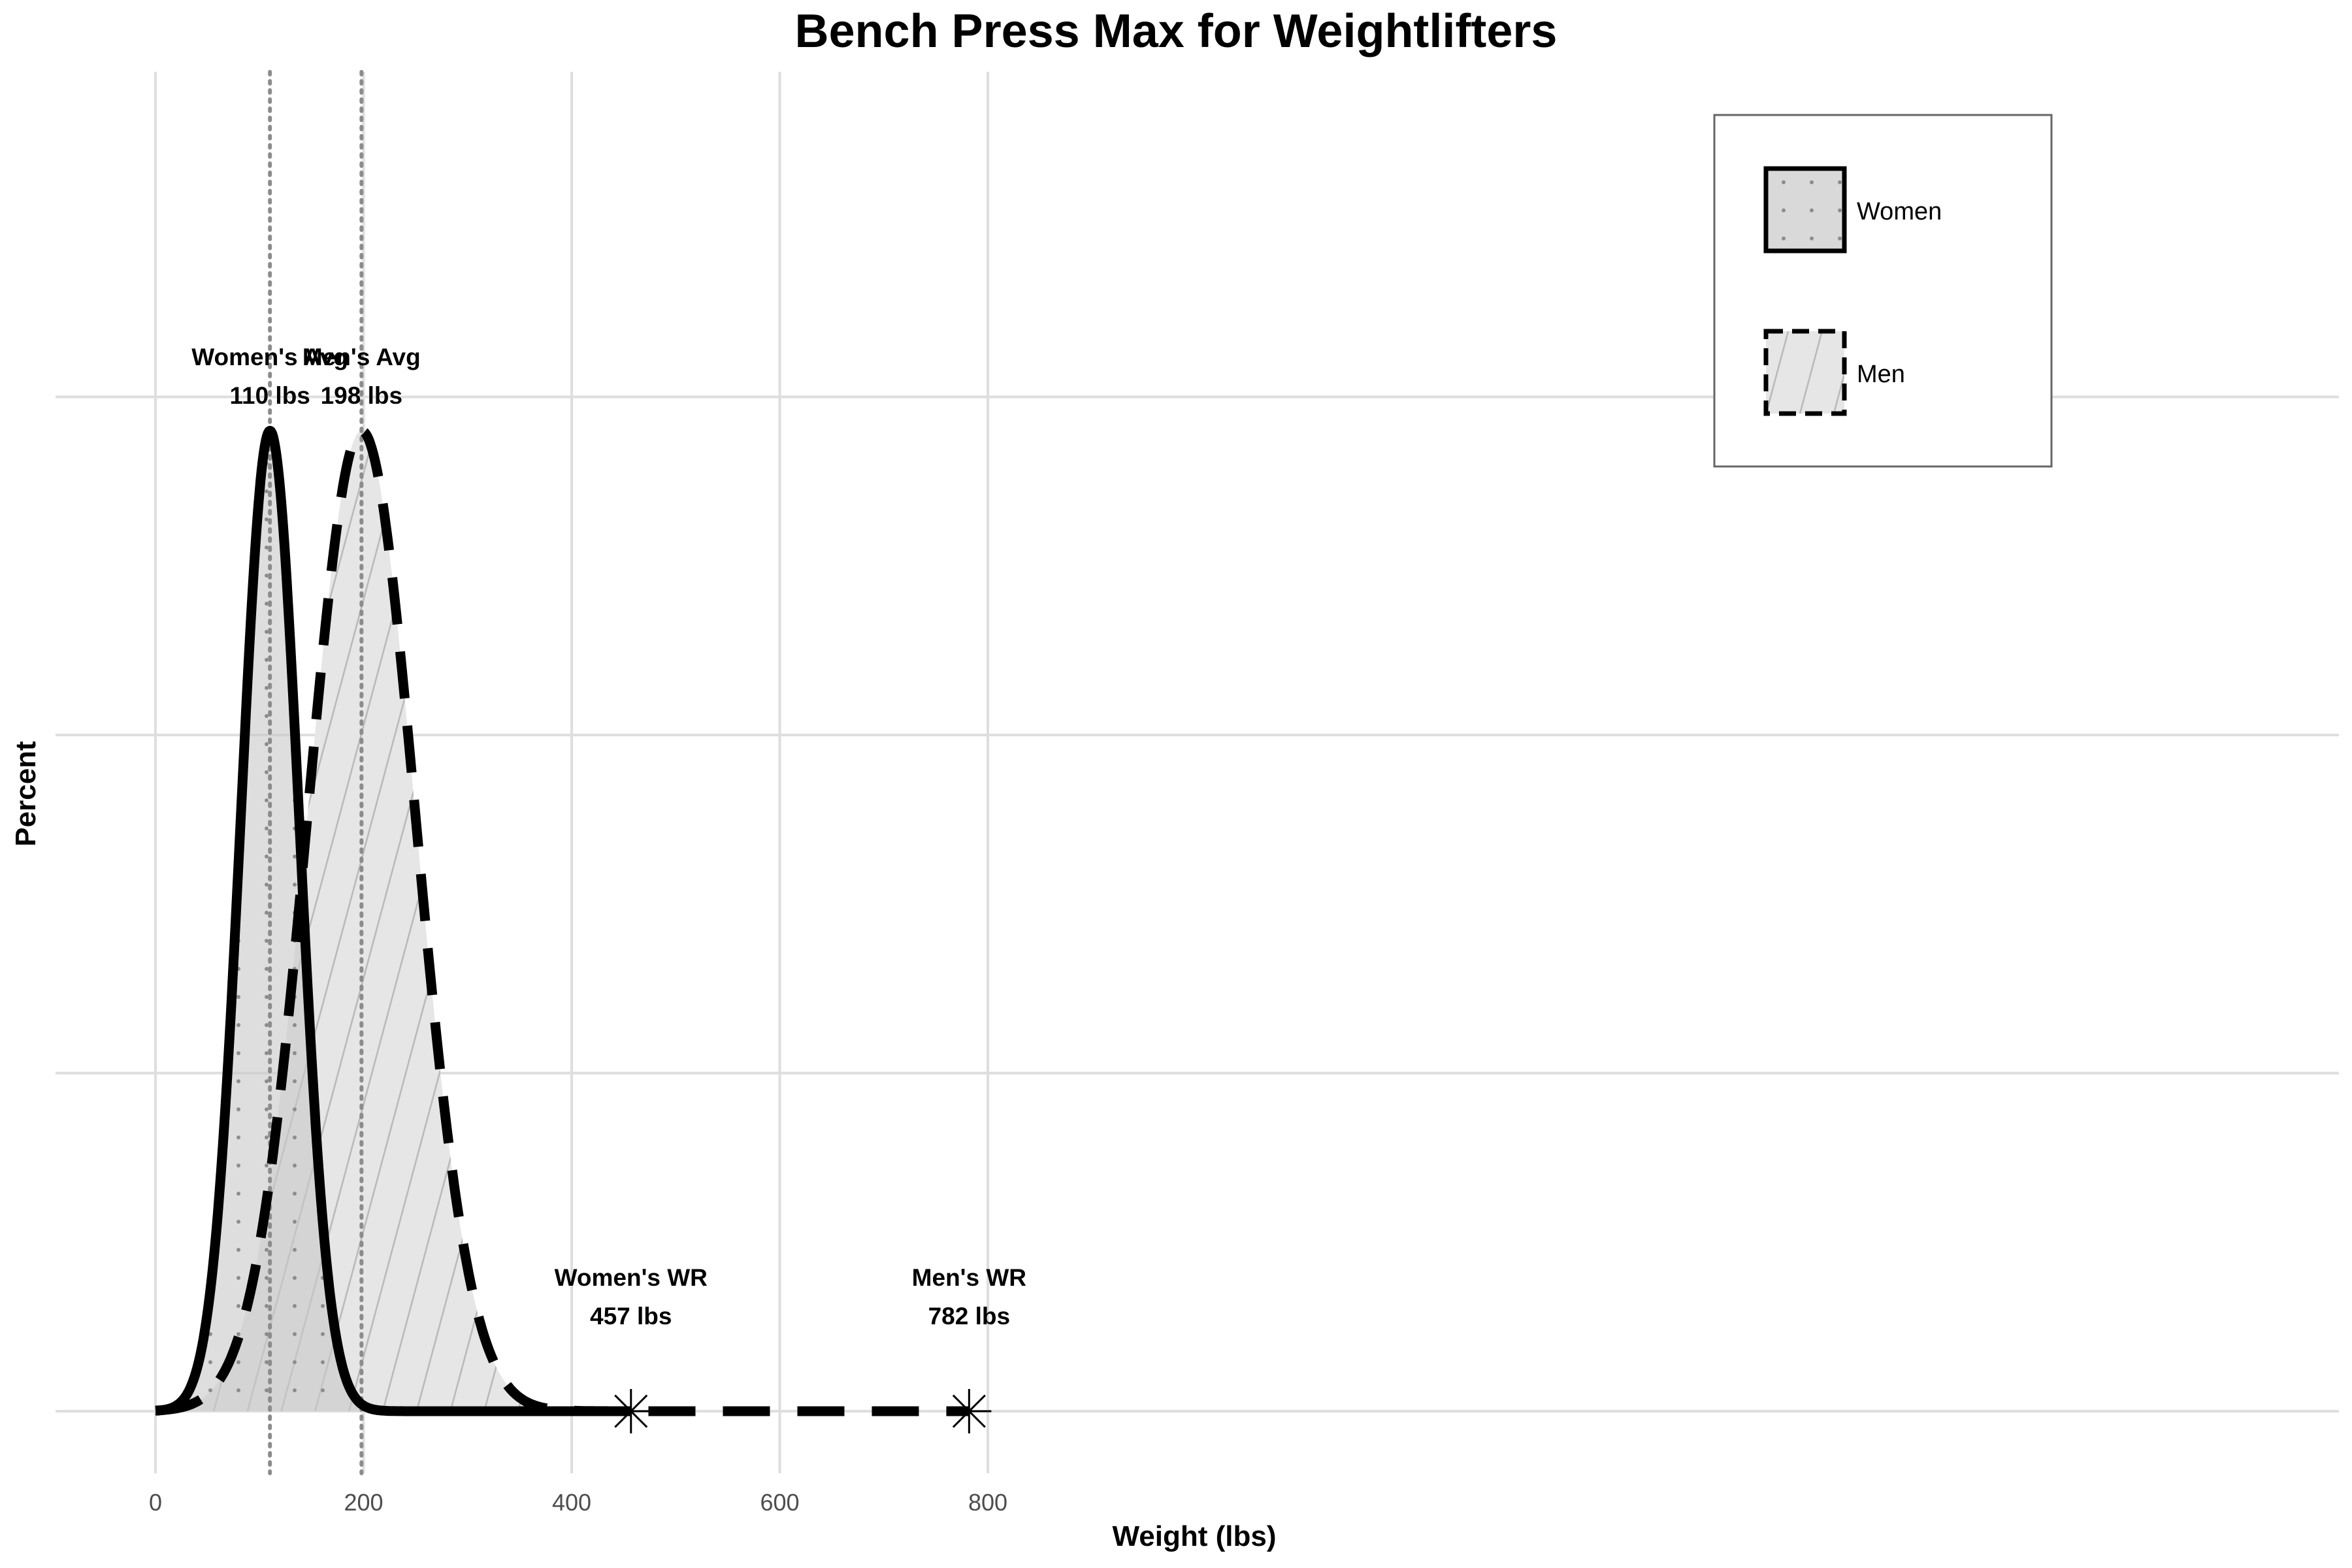 This screenshot has height=1568, width=2352. I want to click on legend-key-women-border, so click(1805, 209).